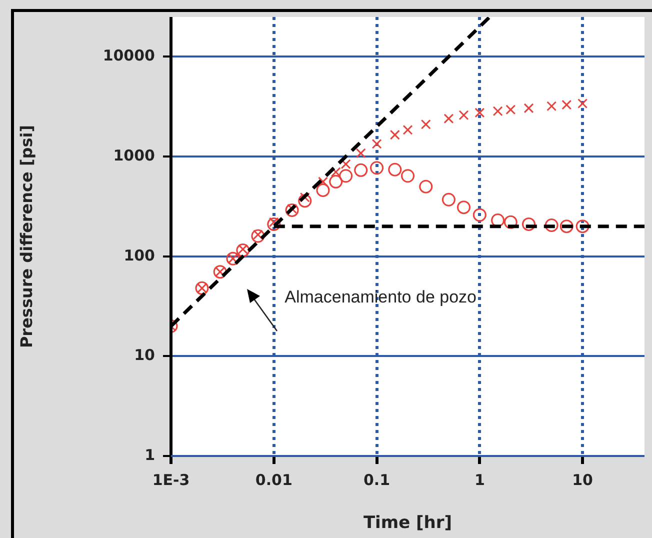 The width and height of the screenshot is (652, 538). I want to click on annotation: Almacenamiento de pozo, so click(380, 297).